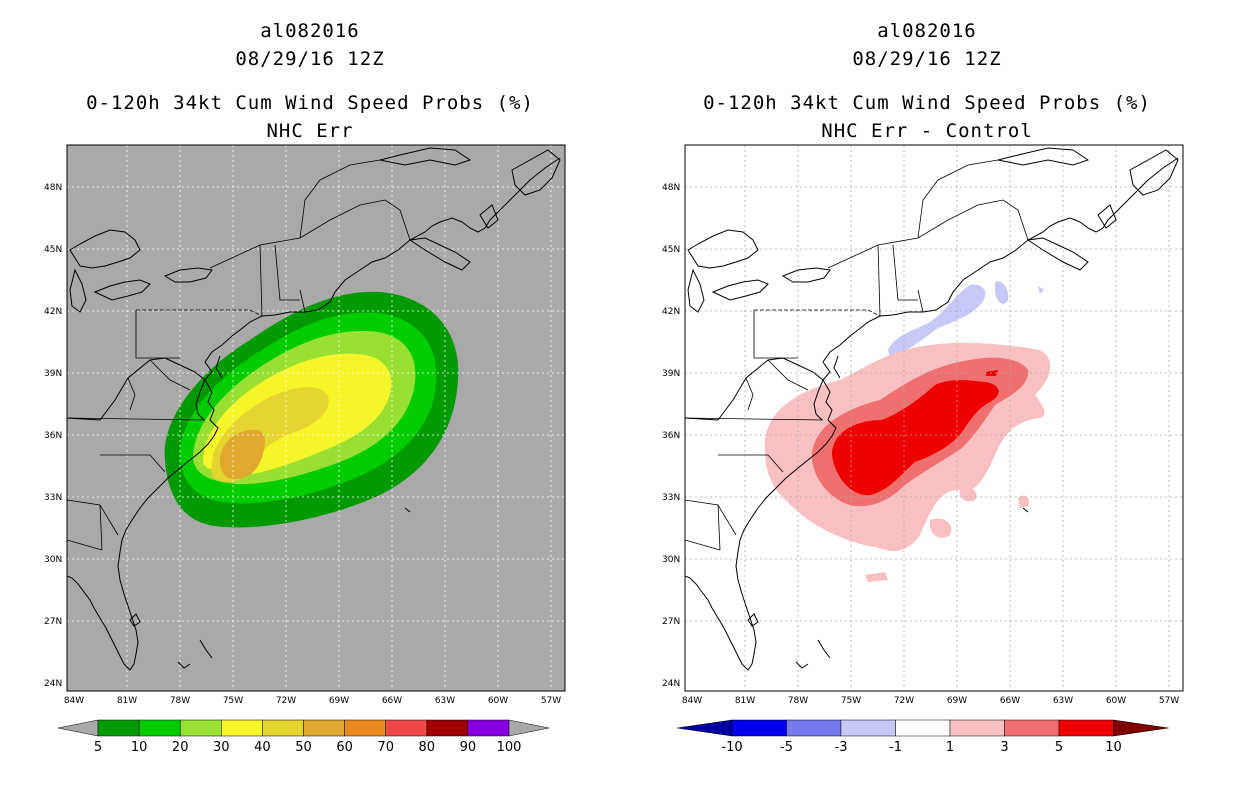  What do you see at coordinates (930, 701) in the screenshot?
I see `right-lon-labels: 84W 81W 78W 75W 72W 69W 66W 63W 60W 57W` at bounding box center [930, 701].